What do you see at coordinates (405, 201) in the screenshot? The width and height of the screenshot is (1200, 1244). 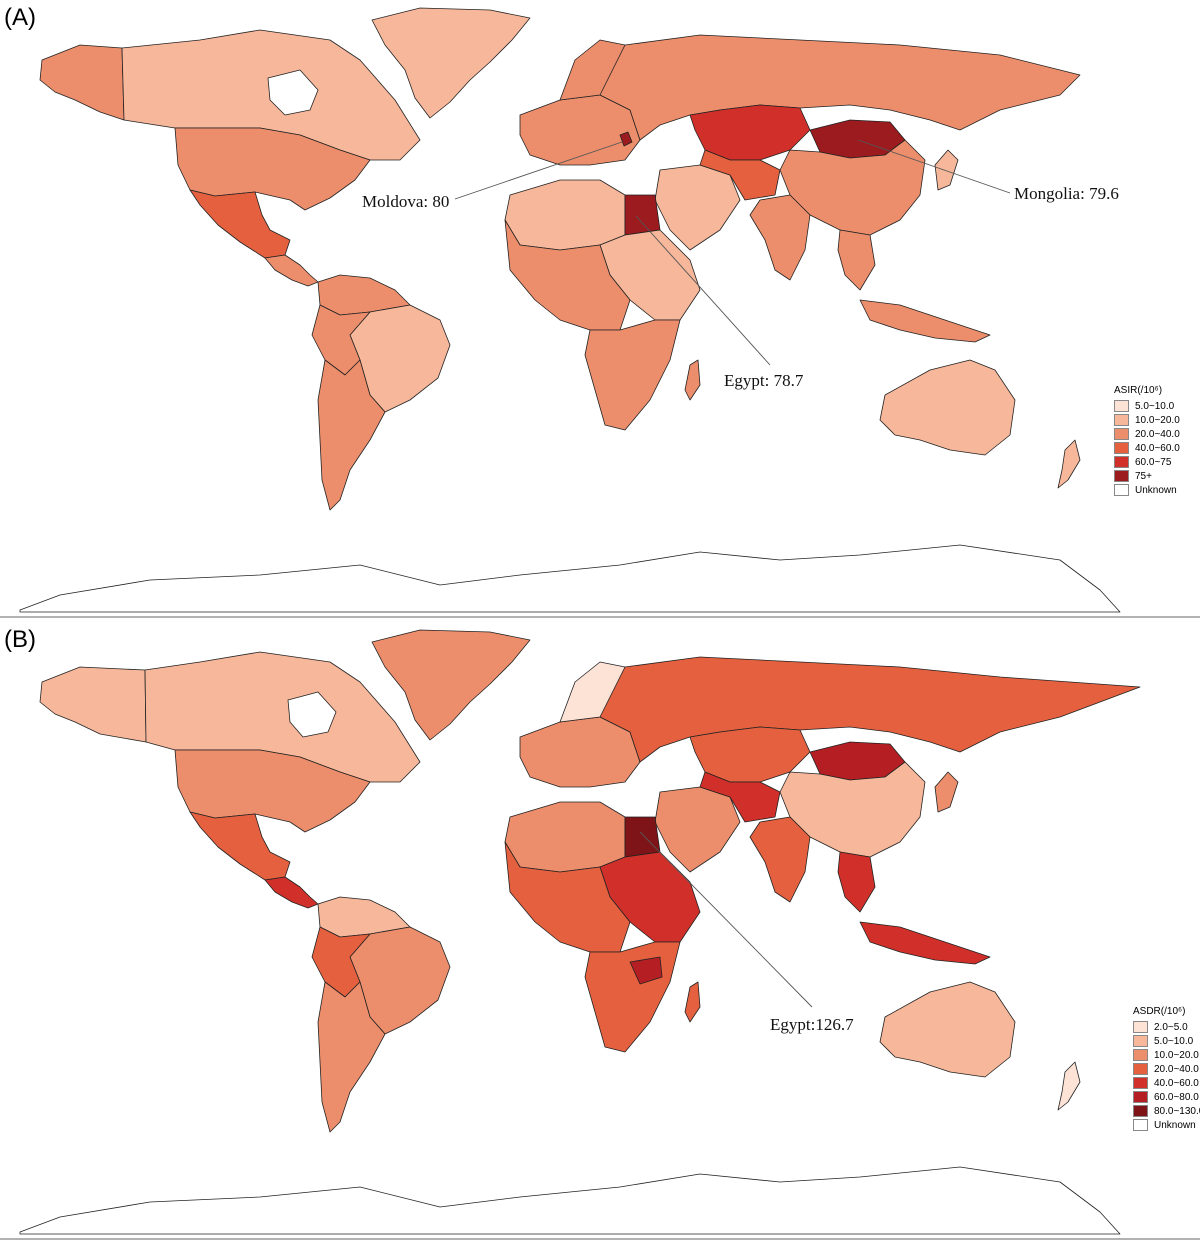 I see `callout-moldova: Moldova: 80` at bounding box center [405, 201].